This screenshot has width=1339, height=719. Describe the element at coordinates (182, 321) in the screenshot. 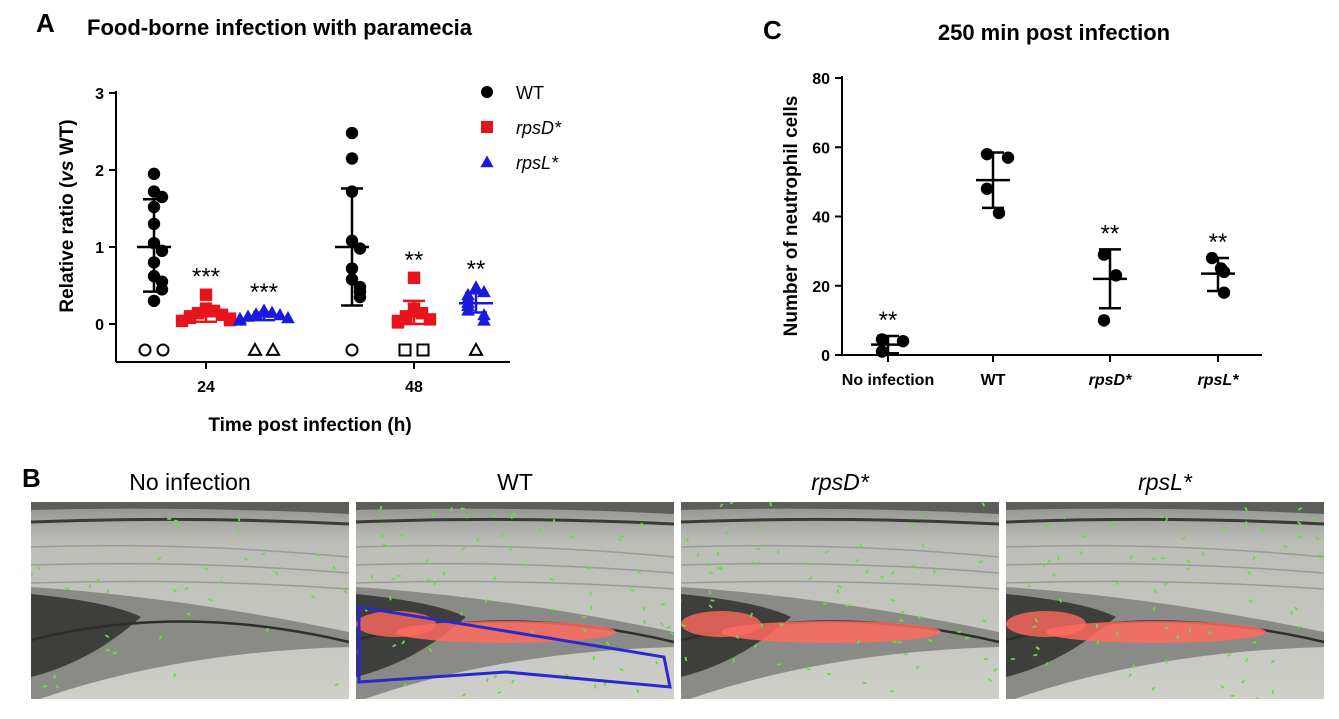

I see `data-point-square` at that location.